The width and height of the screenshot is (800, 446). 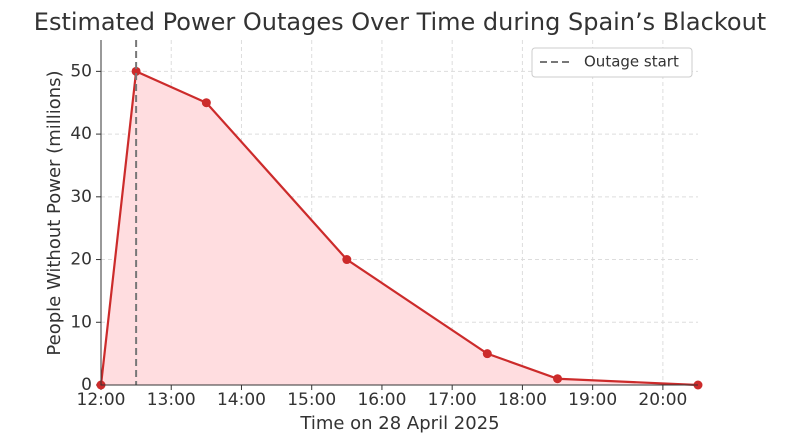 What do you see at coordinates (592, 400) in the screenshot?
I see `x-tick-label: 19:00` at bounding box center [592, 400].